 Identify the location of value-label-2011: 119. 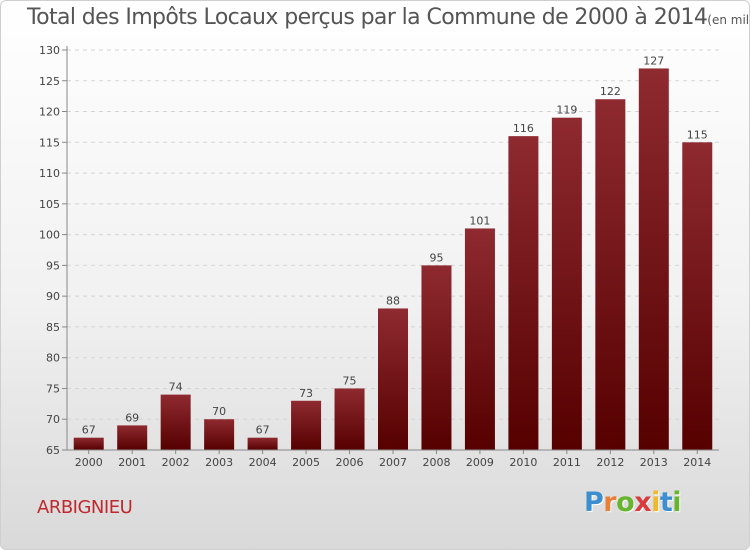
(566, 110).